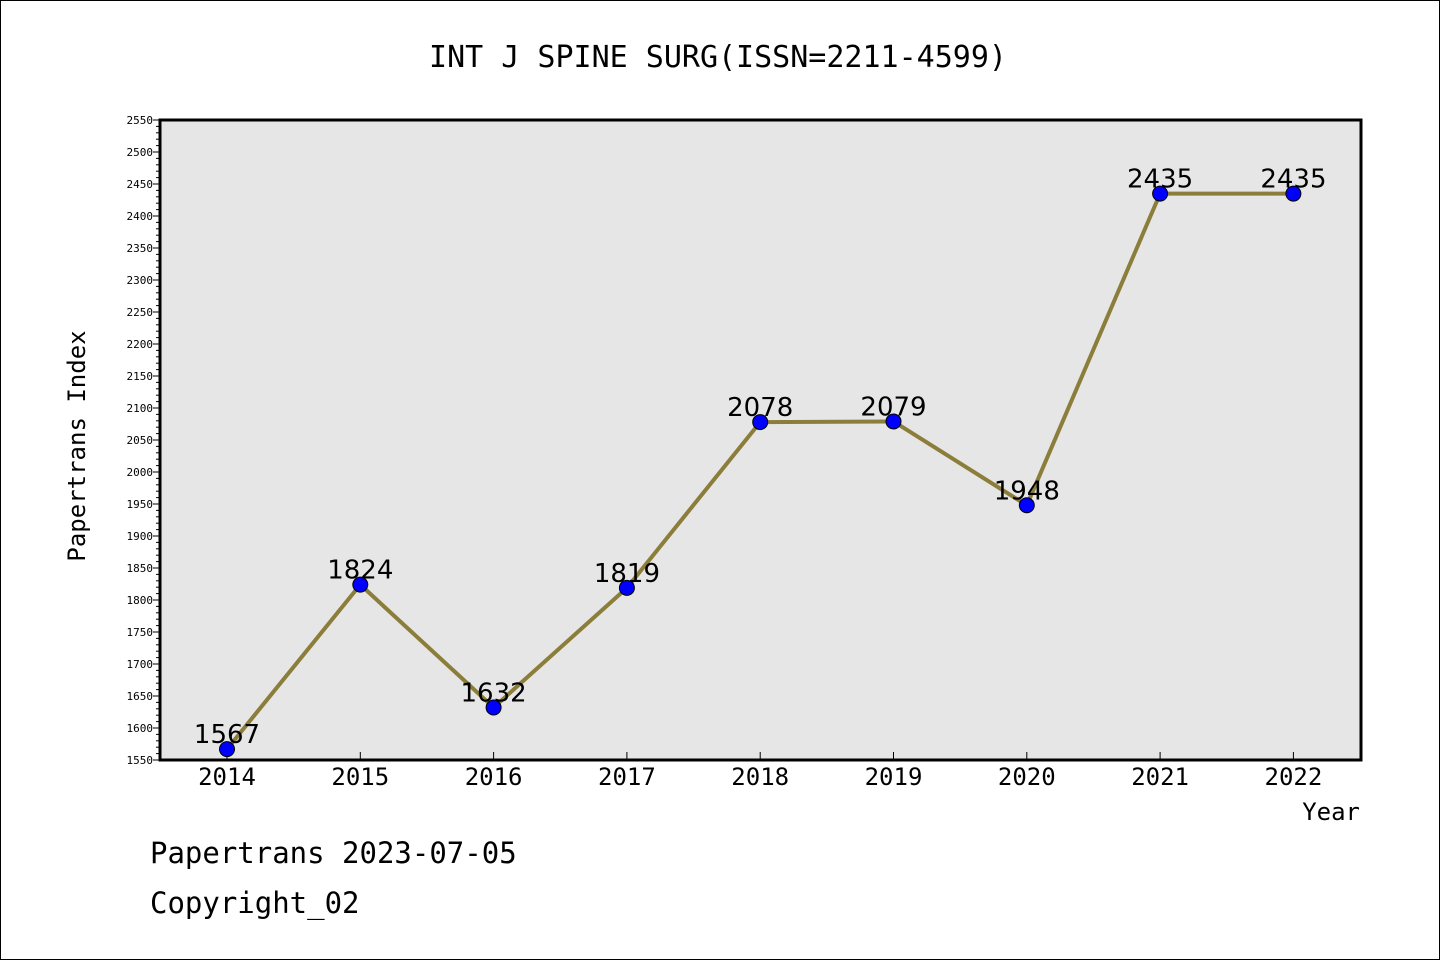  Describe the element at coordinates (140, 536) in the screenshot. I see `y-tick-label: 1900` at that location.